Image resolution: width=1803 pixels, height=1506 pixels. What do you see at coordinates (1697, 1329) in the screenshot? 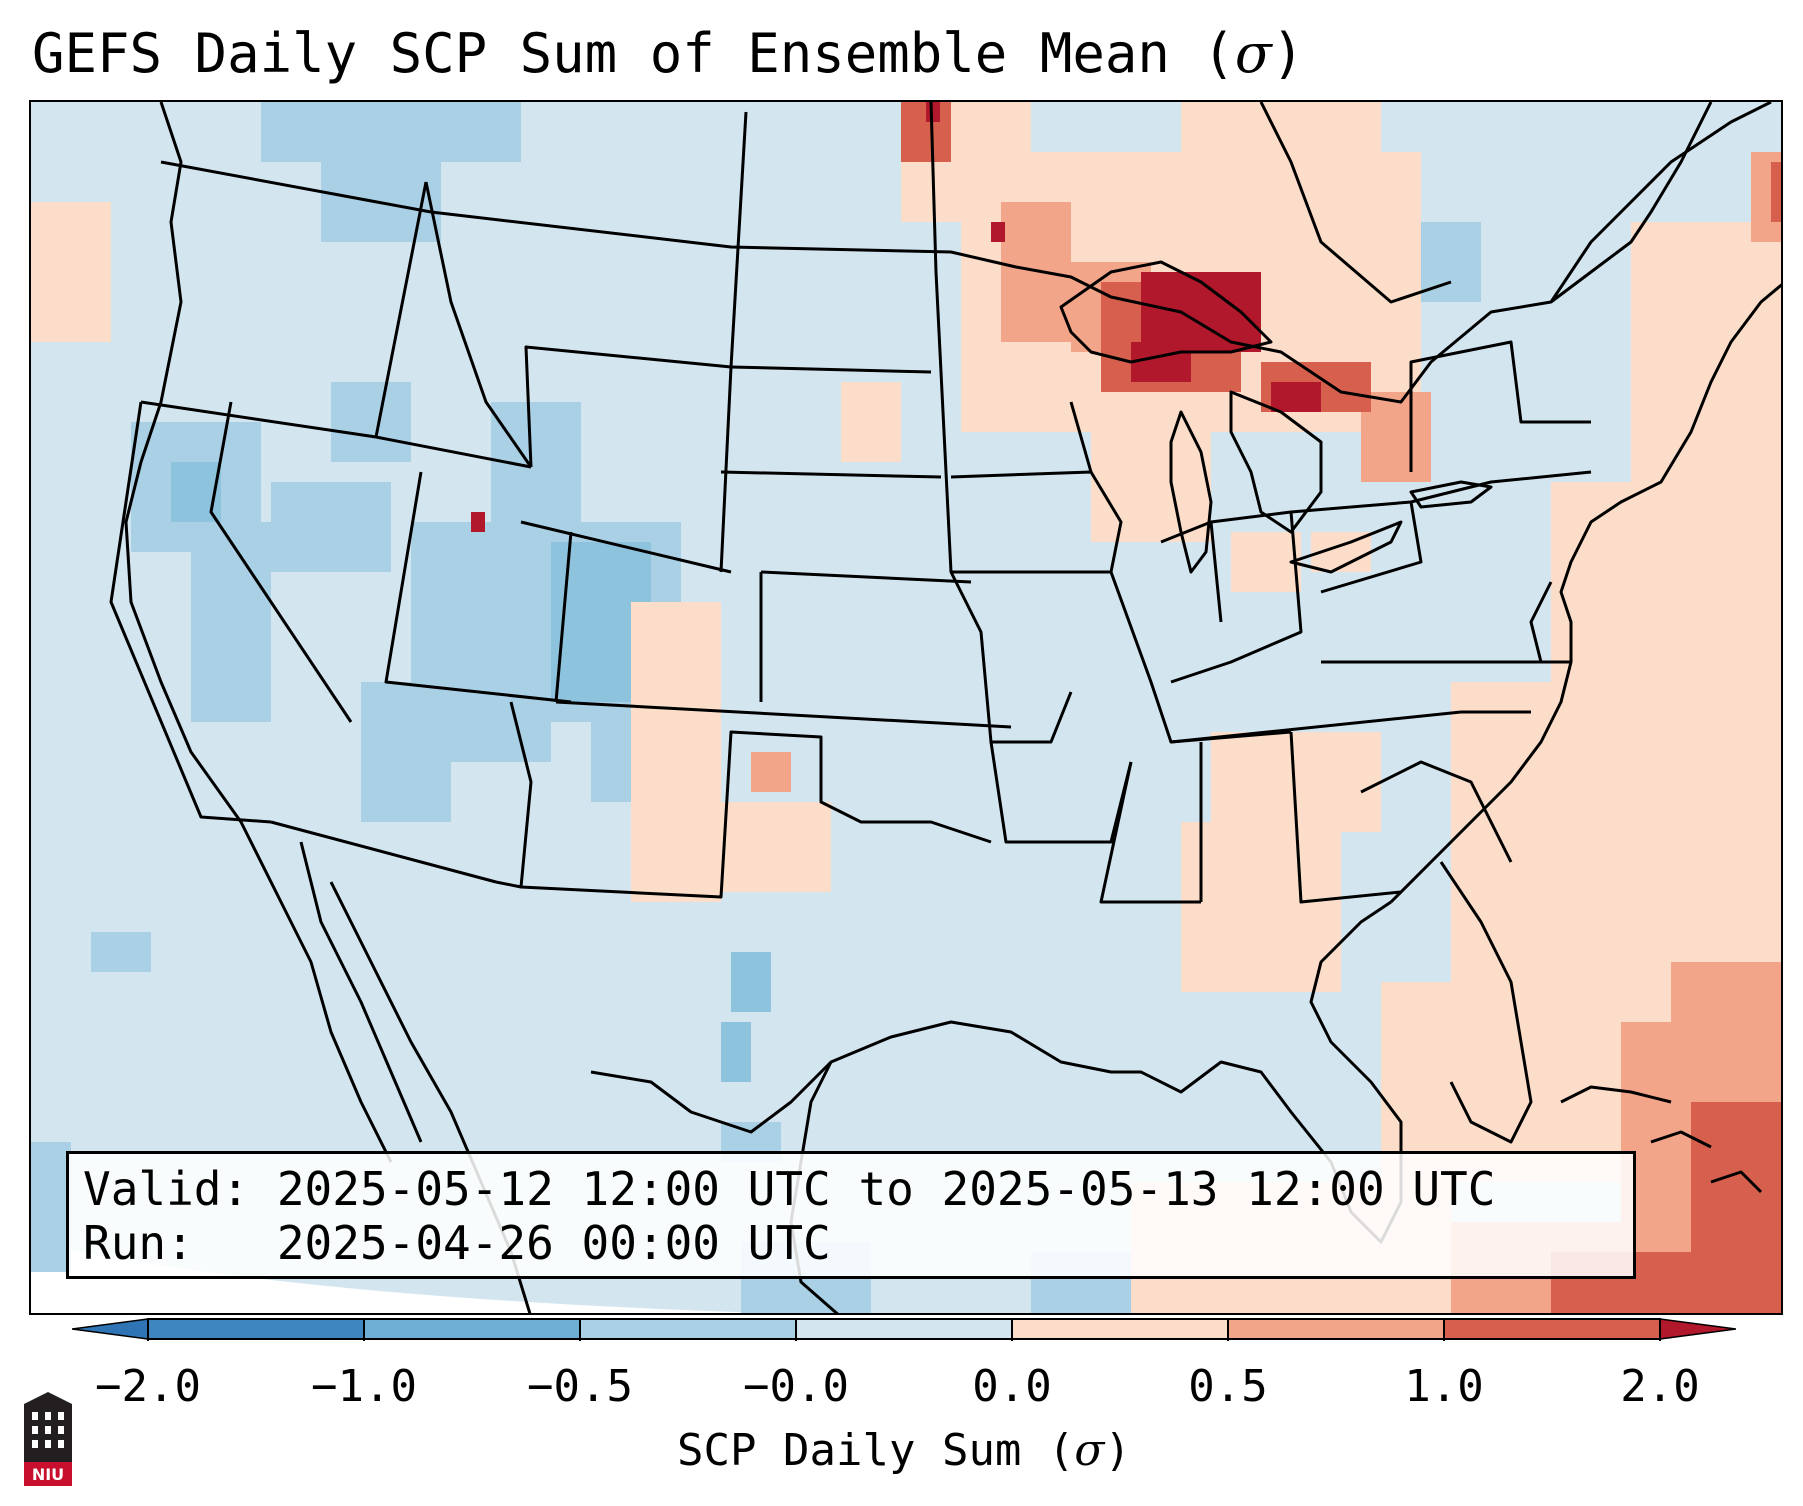
I see `colorbar-max-extension` at bounding box center [1697, 1329].